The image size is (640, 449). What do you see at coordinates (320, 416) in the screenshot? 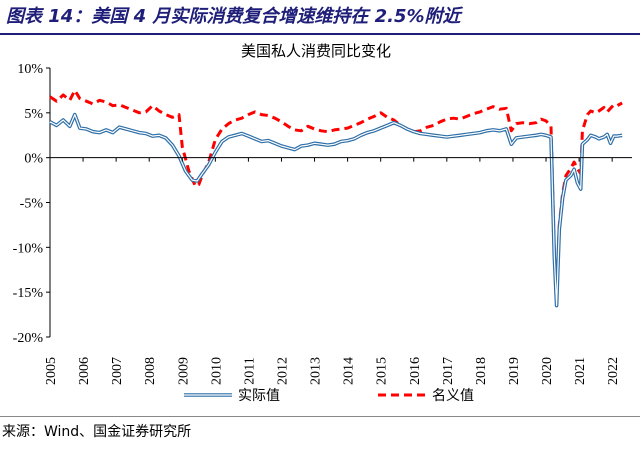
I see `source-rule` at bounding box center [320, 416].